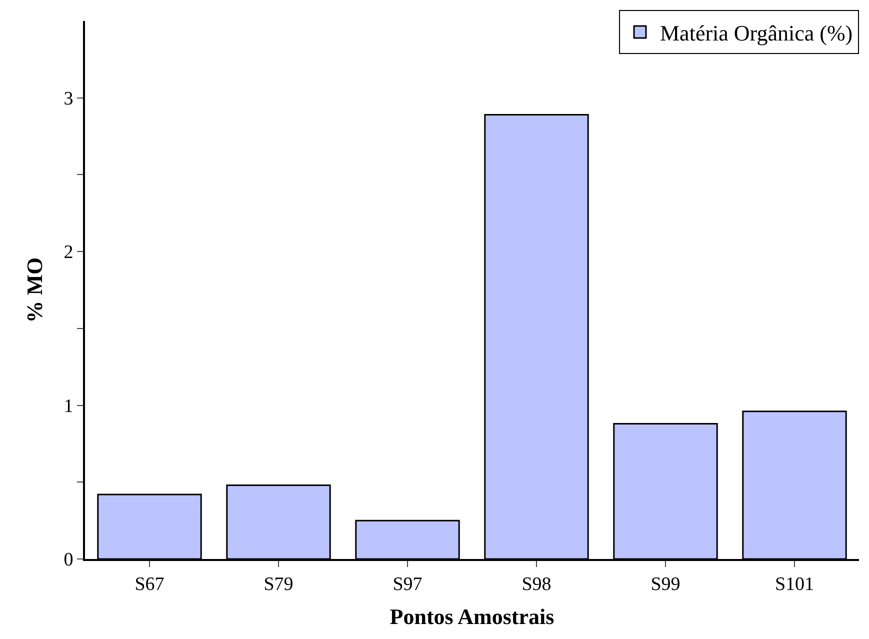  Describe the element at coordinates (279, 584) in the screenshot. I see `x-tick-label: S79` at that location.